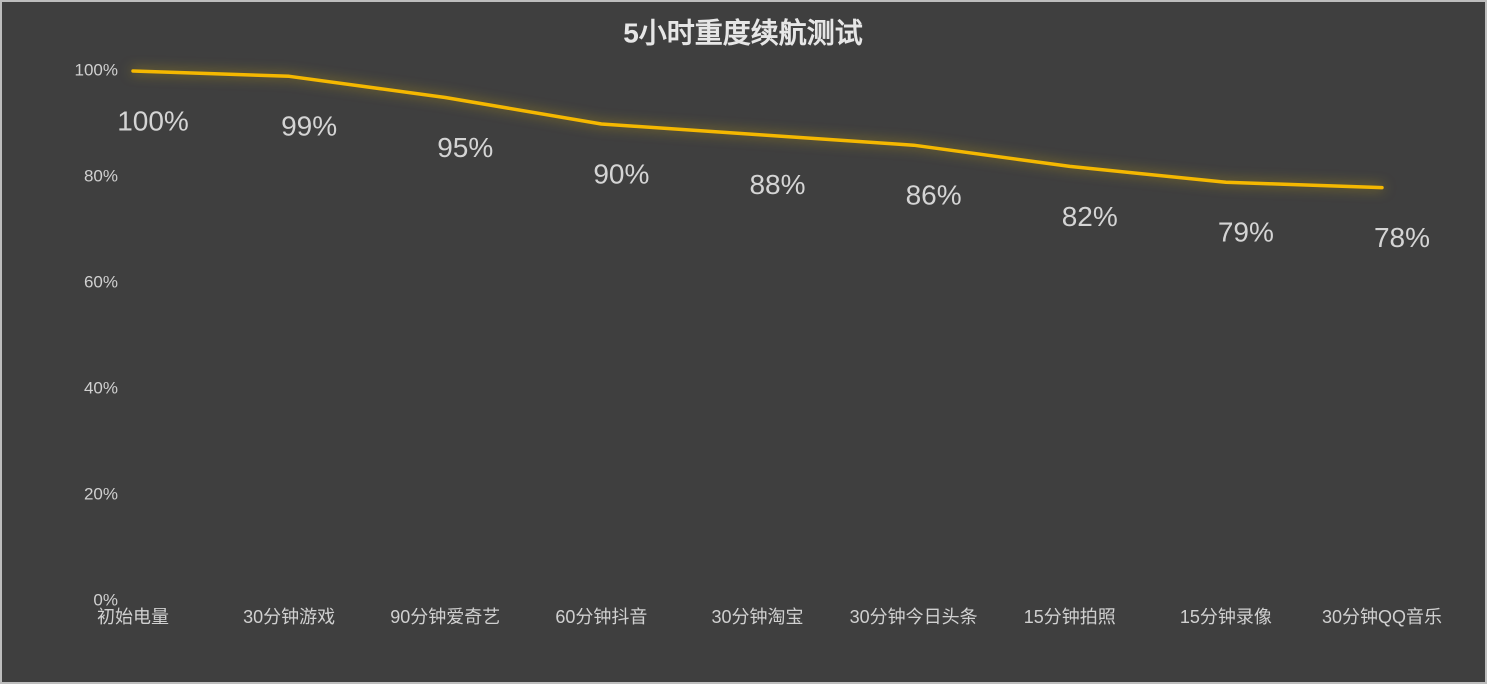  Describe the element at coordinates (743, 32) in the screenshot. I see `chart-title: 5小时重度续航测试` at that location.